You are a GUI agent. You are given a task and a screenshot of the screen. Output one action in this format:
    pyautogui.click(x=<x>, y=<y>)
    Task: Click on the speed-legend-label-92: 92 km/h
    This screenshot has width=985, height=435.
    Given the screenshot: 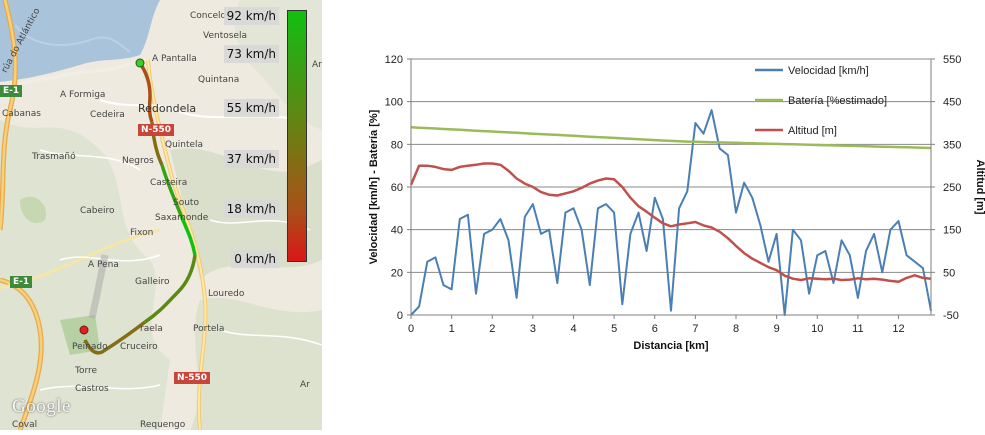 What is the action you would take?
    pyautogui.click(x=251, y=16)
    